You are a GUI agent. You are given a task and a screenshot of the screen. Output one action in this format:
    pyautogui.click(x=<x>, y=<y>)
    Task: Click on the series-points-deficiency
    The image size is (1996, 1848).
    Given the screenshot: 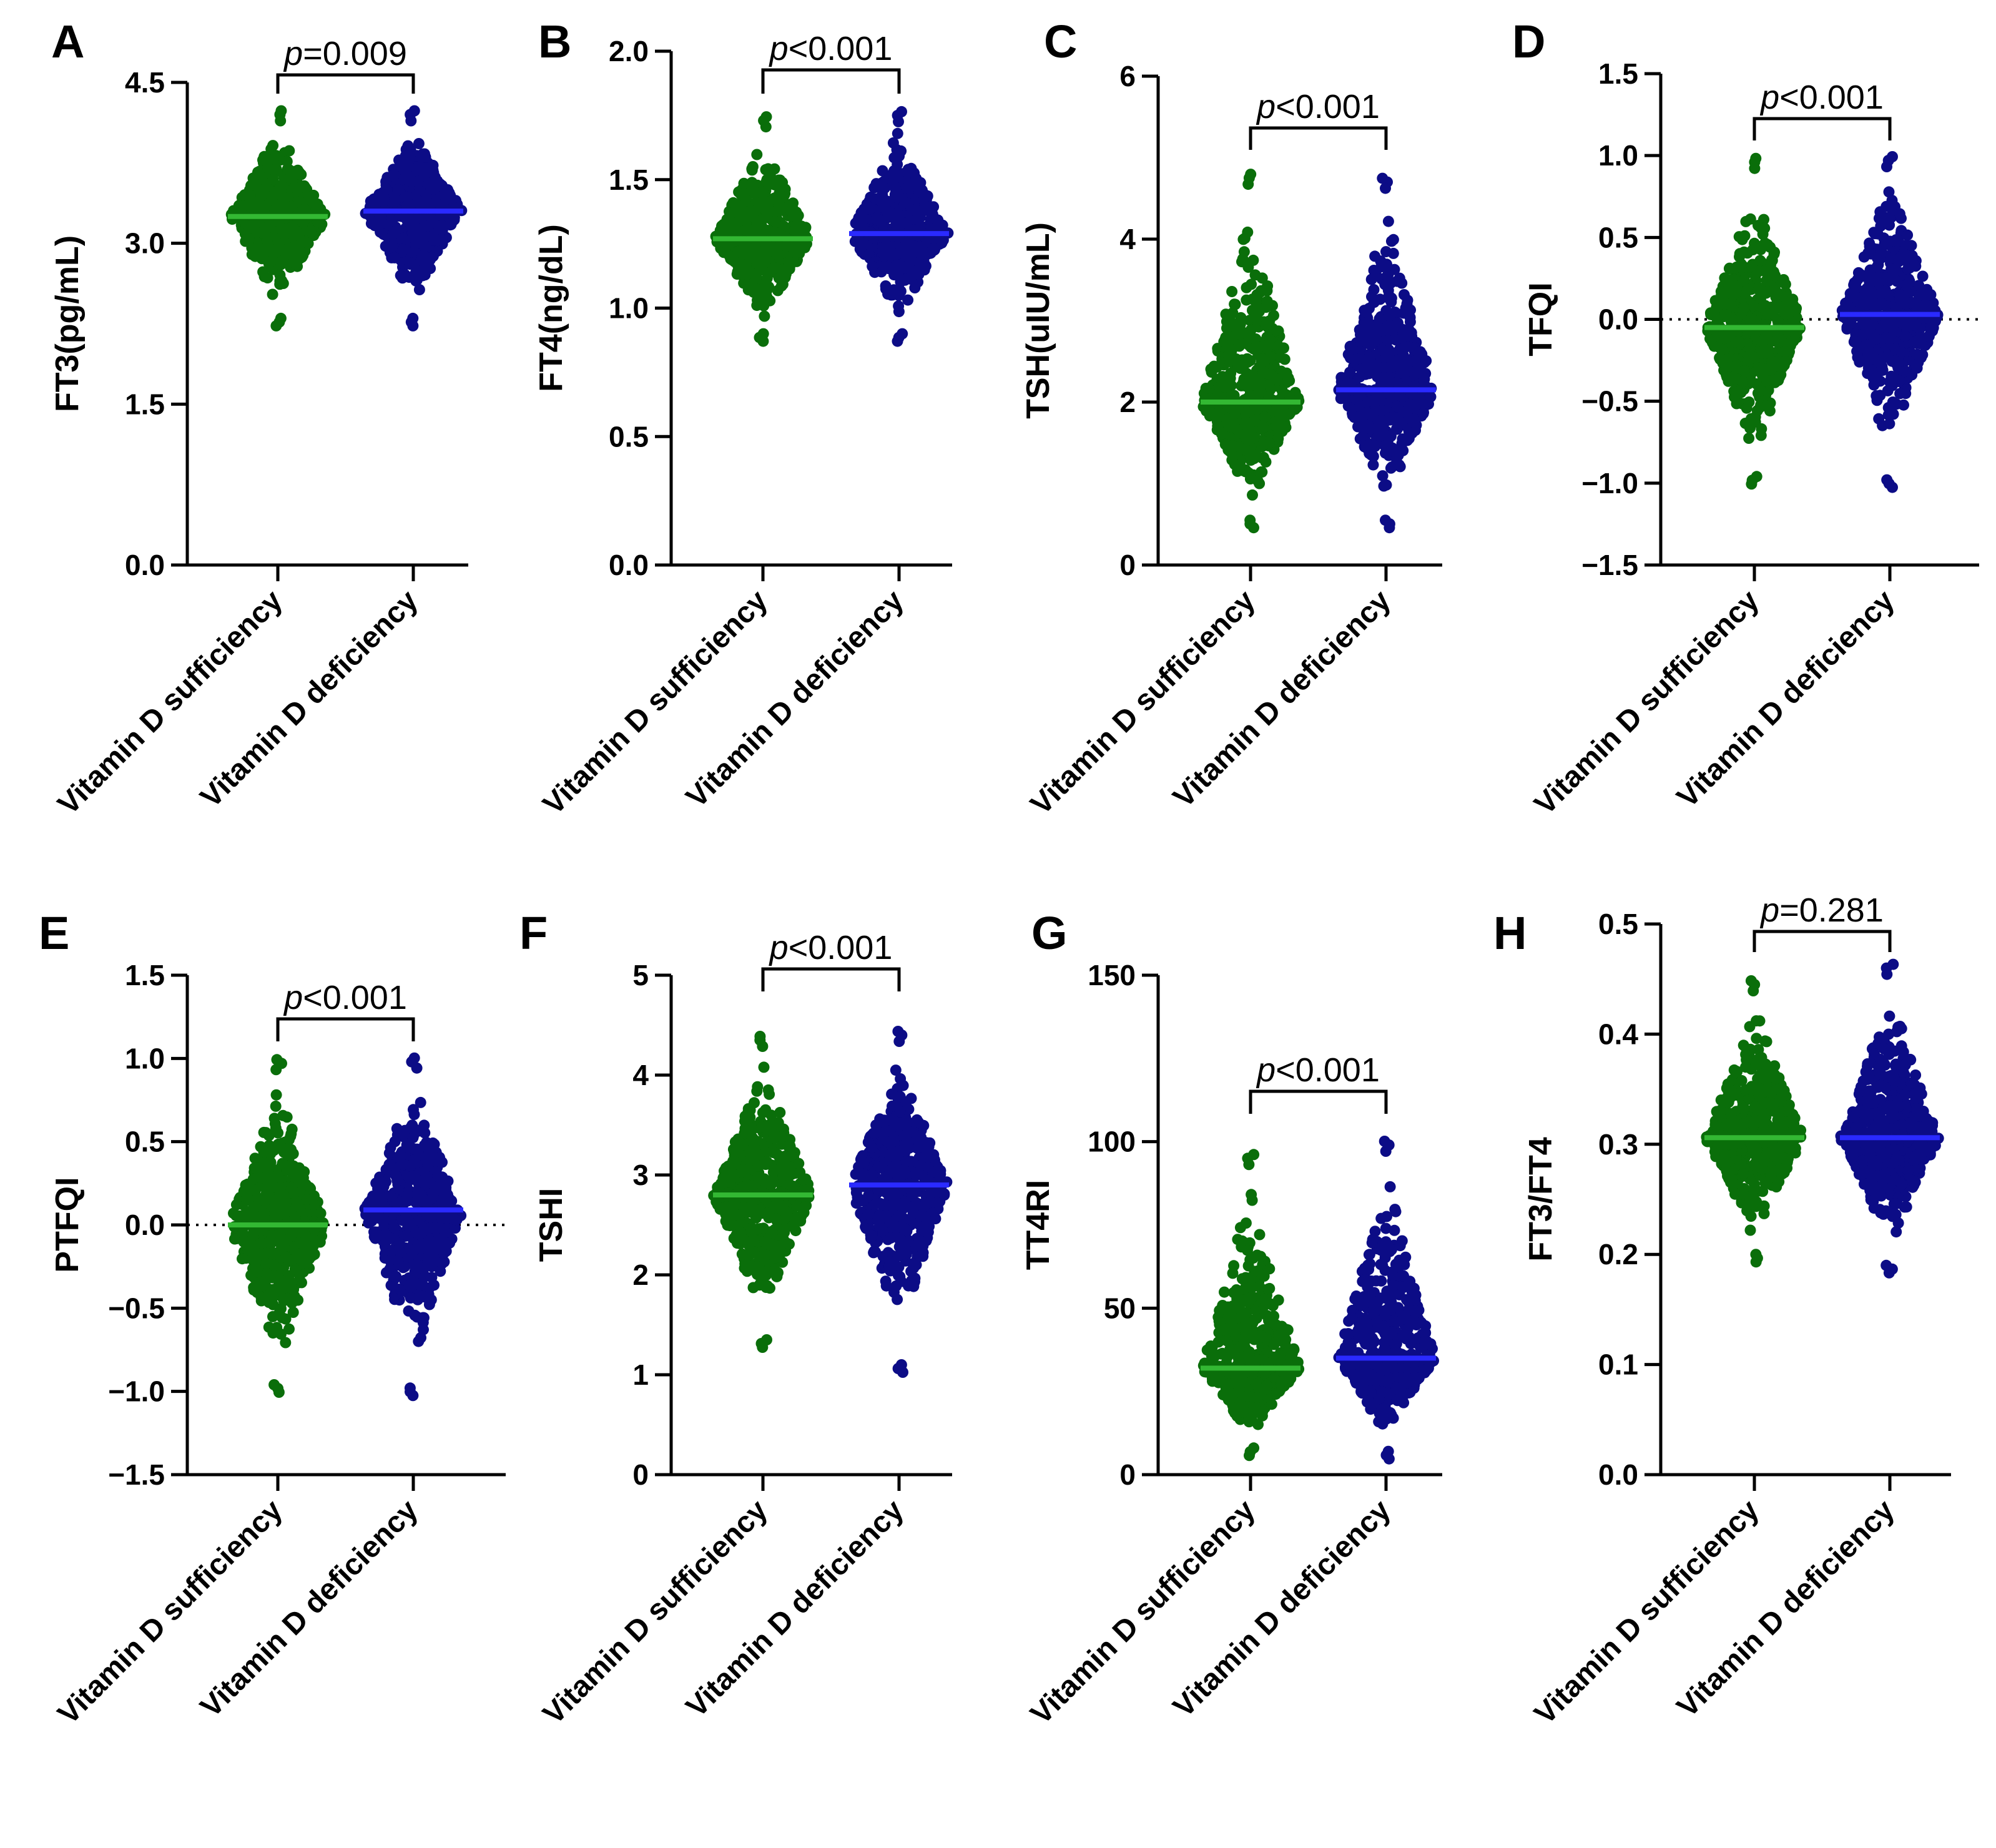 What is the action you would take?
    pyautogui.click(x=1890, y=322)
    